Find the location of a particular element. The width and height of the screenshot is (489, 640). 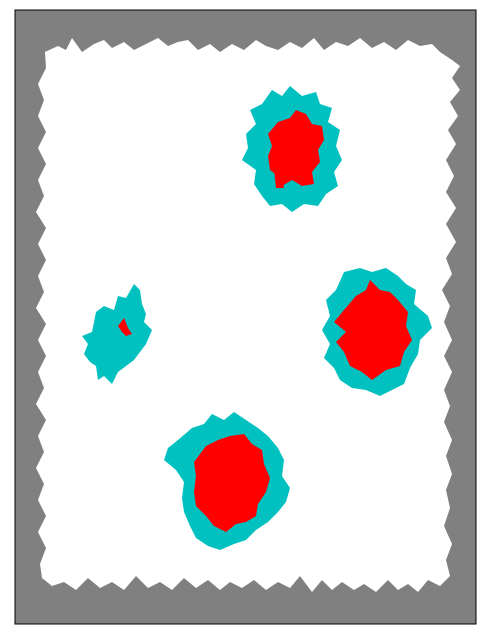

blob-left is located at coordinates (117, 334).